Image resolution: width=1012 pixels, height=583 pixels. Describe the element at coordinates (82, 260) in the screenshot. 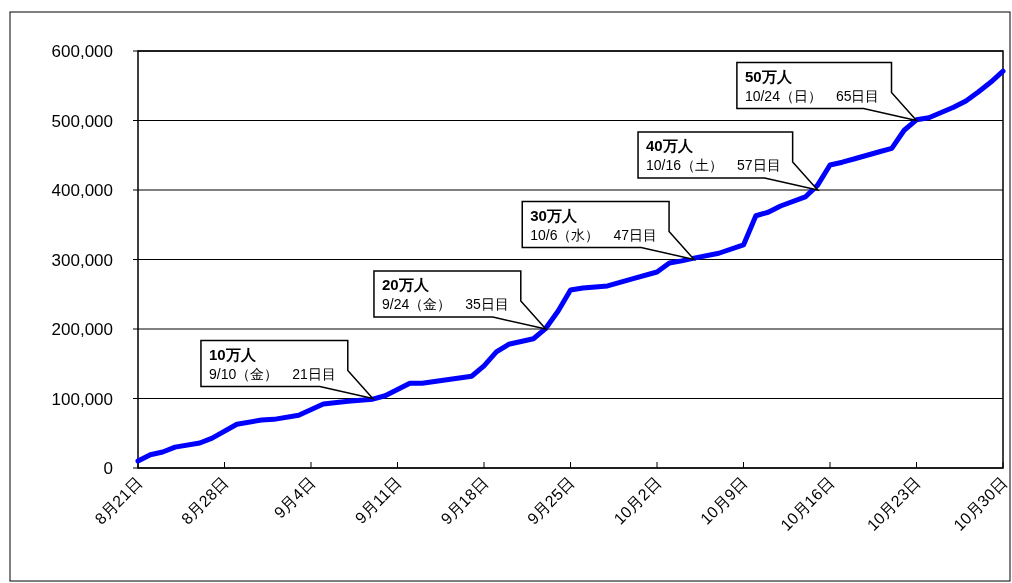

I see `y-tick-label: 300,000` at that location.